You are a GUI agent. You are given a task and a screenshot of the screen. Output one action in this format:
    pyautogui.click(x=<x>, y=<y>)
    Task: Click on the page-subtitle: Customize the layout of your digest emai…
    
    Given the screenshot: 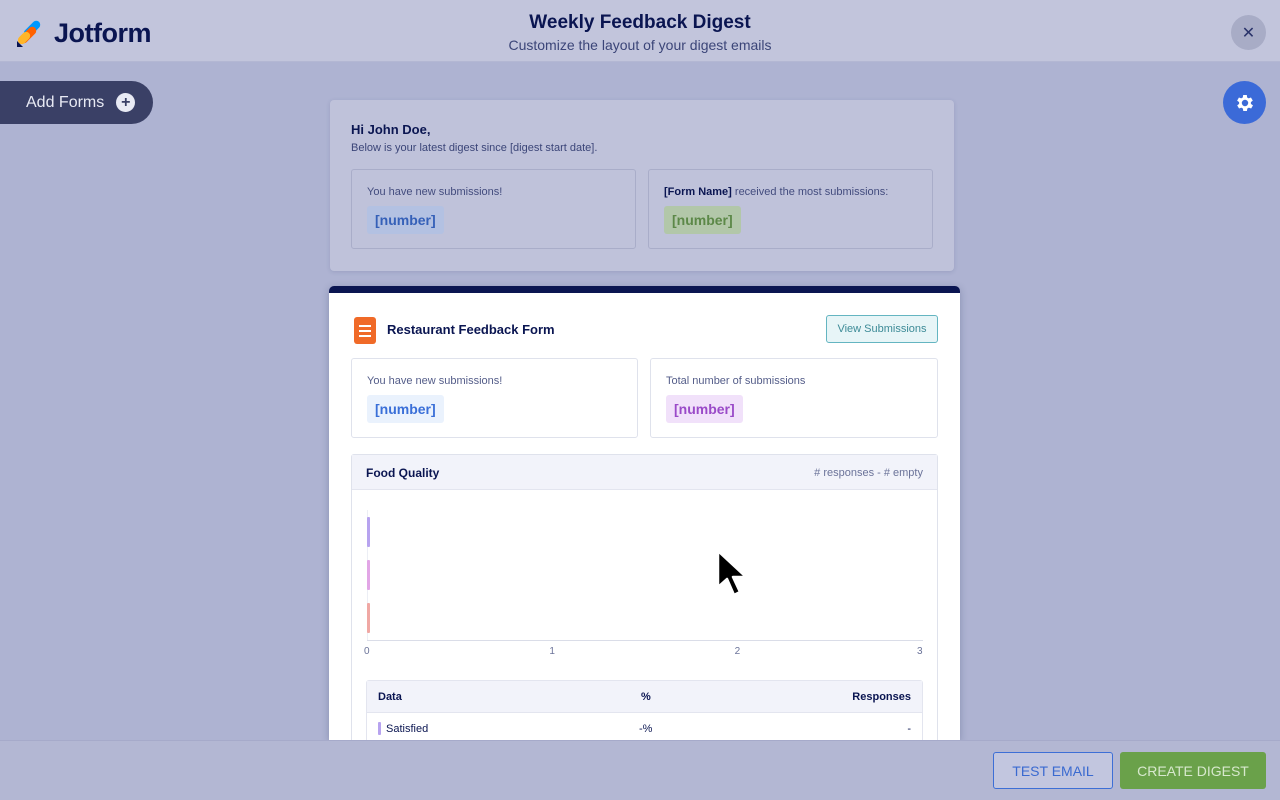 What is the action you would take?
    pyautogui.click(x=640, y=45)
    